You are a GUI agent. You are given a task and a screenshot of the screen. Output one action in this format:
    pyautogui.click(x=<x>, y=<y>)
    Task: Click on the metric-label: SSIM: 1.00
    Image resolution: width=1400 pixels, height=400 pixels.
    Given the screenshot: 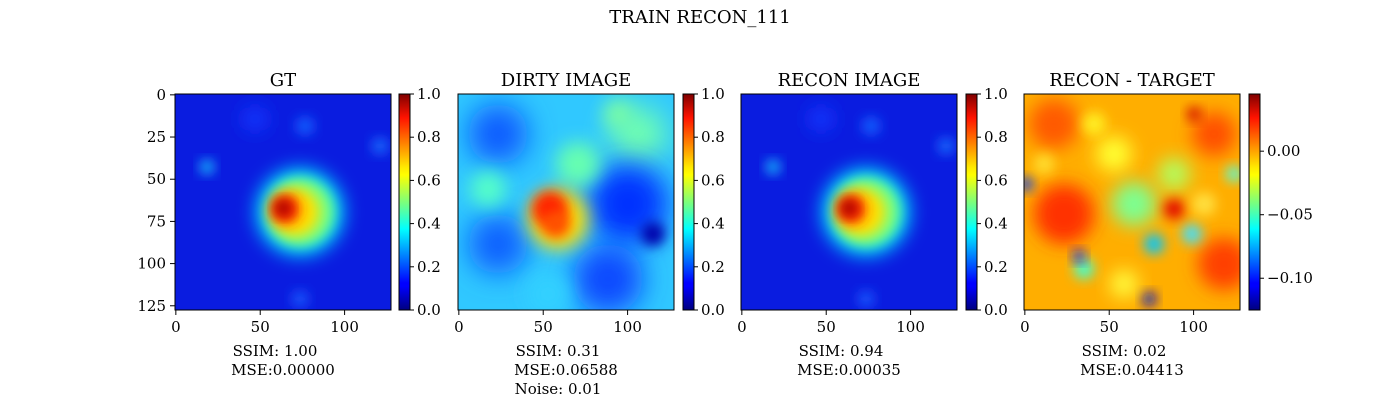 What is the action you would take?
    pyautogui.click(x=275, y=351)
    